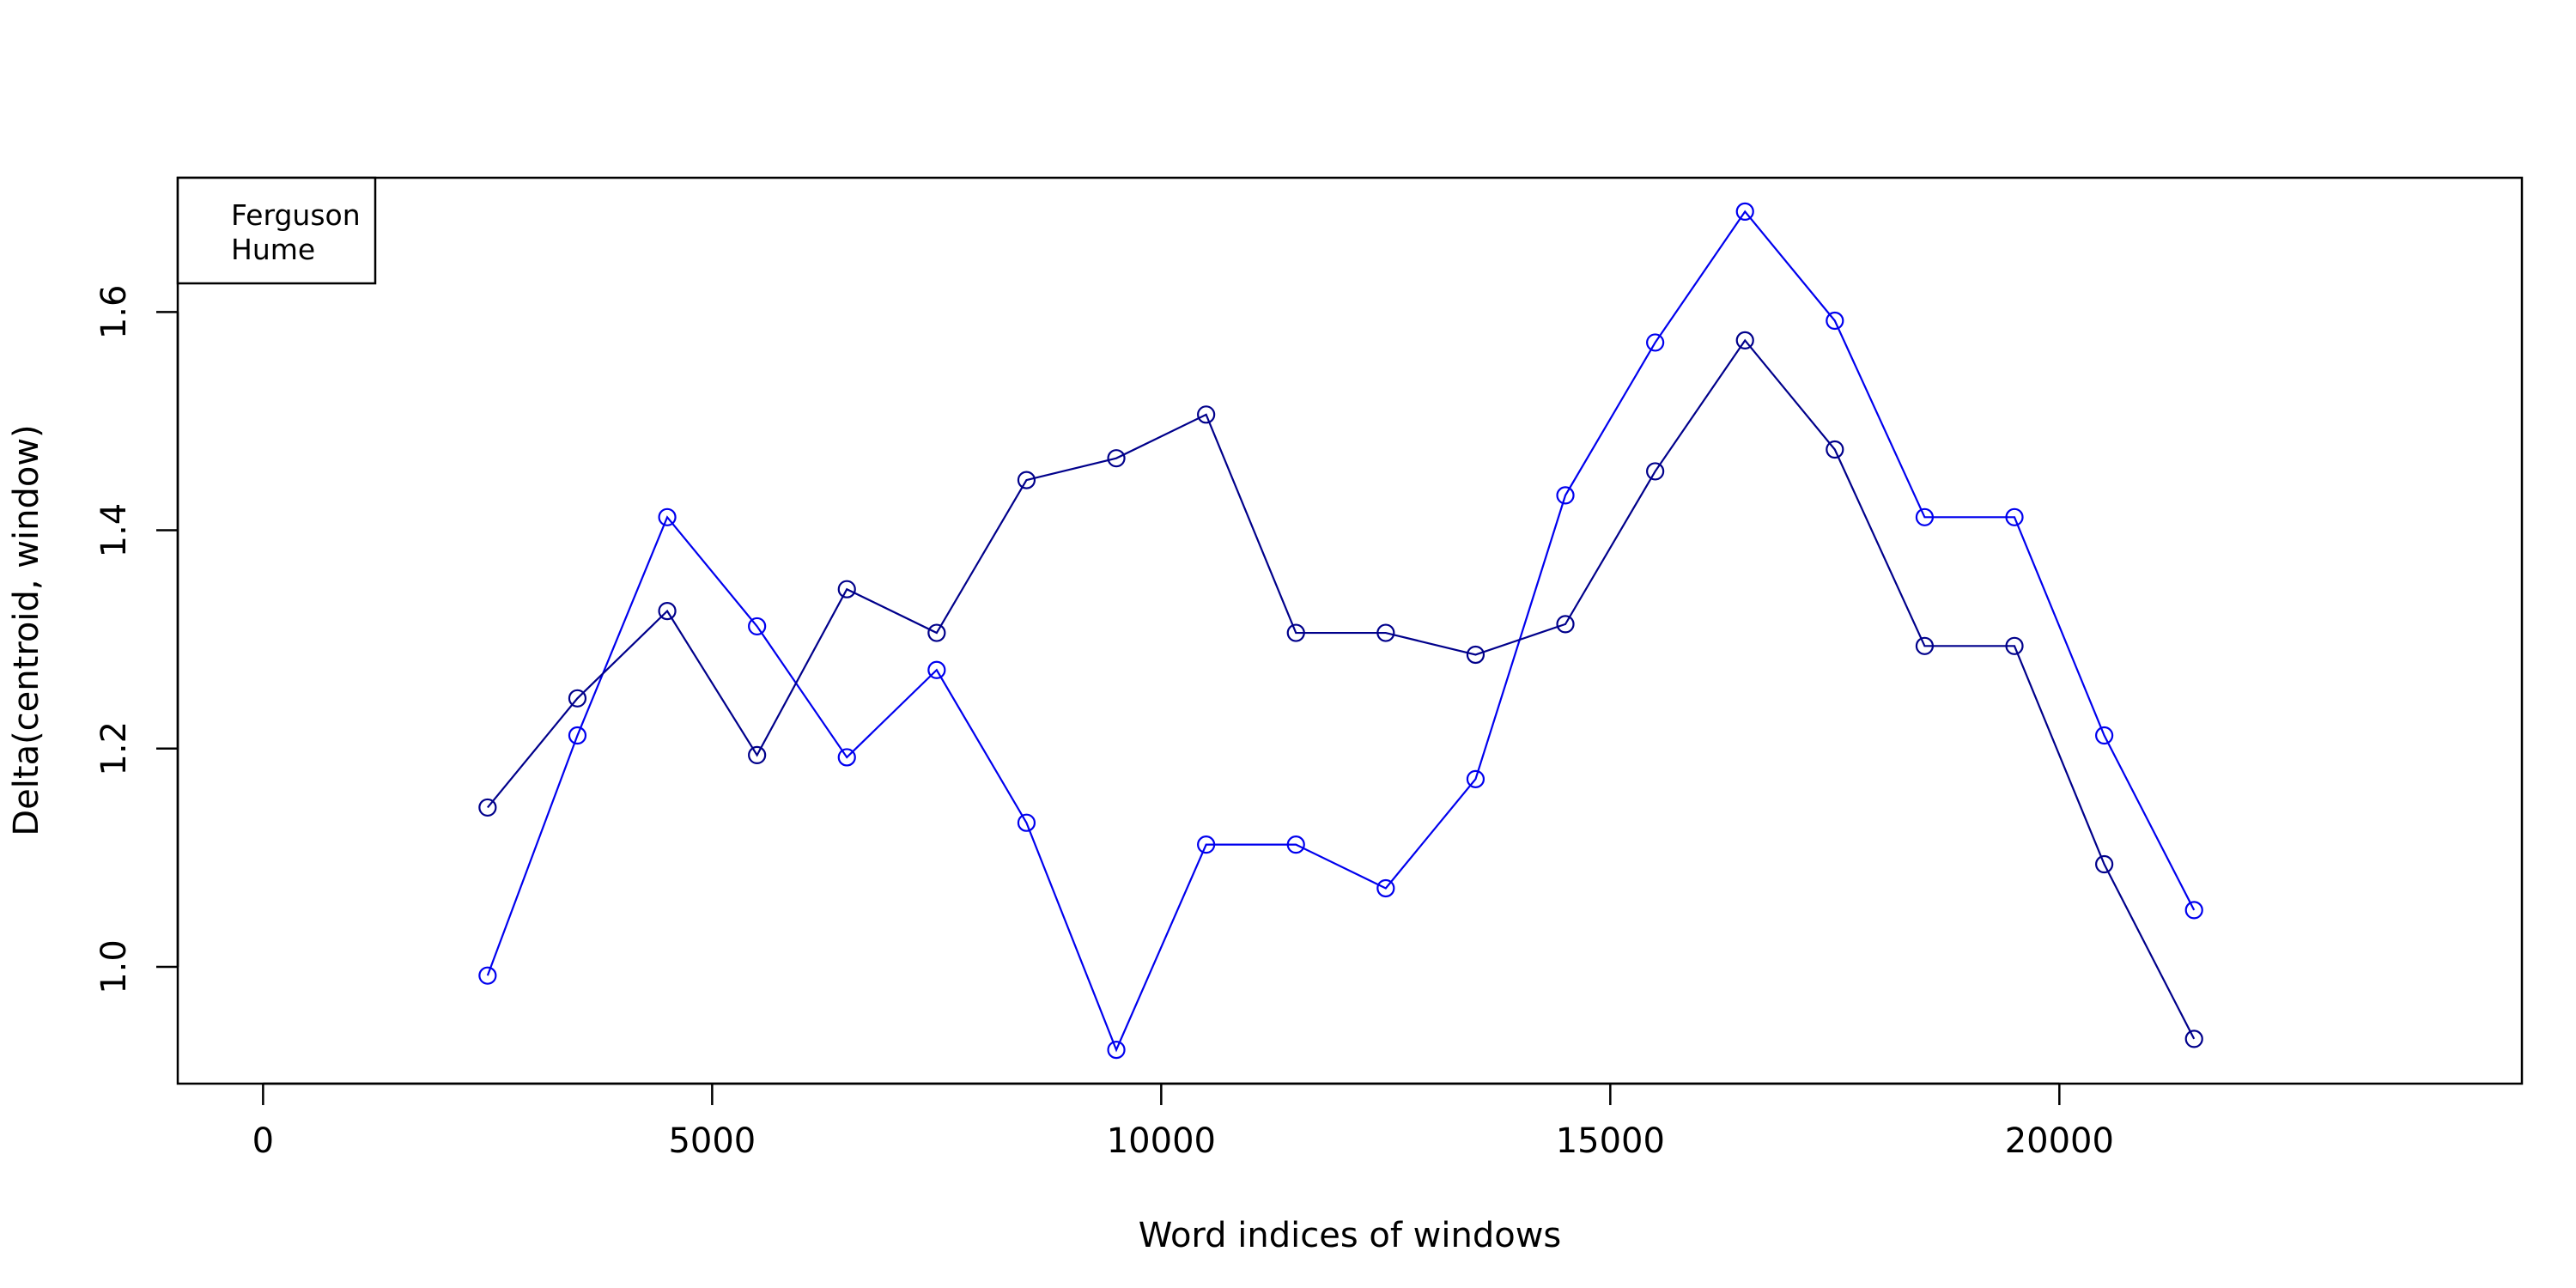 This screenshot has height=1288, width=2576. I want to click on legend: Ferguson Hume, so click(276, 230).